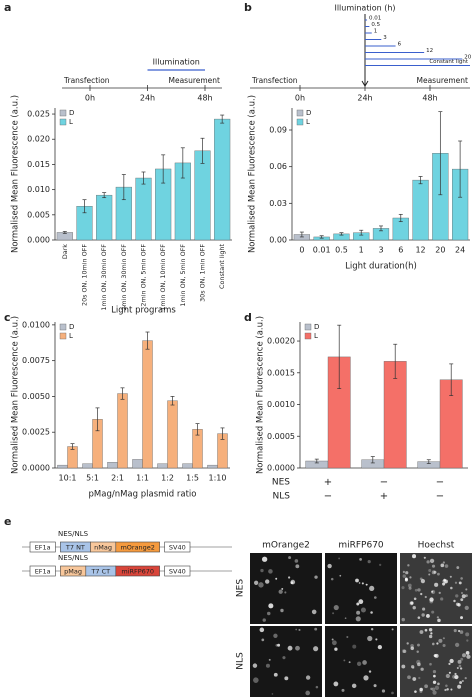 This screenshot has height=698, width=474. What do you see at coordinates (104, 277) in the screenshot?
I see `x-tick-label: 1min ON, 30min OFF` at bounding box center [104, 277].